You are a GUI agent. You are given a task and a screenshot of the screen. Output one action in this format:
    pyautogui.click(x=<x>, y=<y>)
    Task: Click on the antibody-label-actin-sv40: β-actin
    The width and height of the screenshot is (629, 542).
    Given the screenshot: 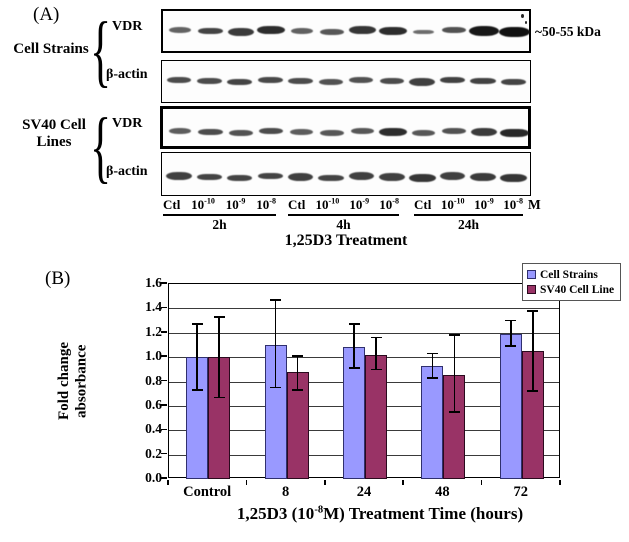 What is the action you would take?
    pyautogui.click(x=127, y=171)
    